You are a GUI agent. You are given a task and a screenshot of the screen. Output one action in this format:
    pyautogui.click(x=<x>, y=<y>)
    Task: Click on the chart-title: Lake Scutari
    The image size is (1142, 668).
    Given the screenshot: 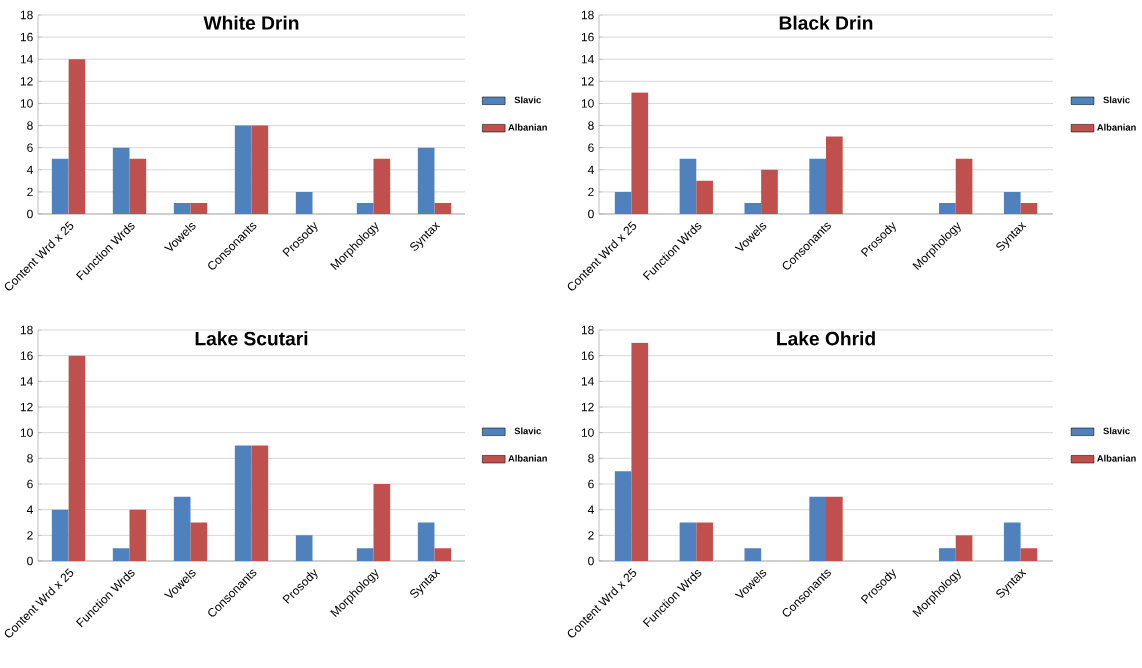 What is the action you would take?
    pyautogui.click(x=251, y=338)
    